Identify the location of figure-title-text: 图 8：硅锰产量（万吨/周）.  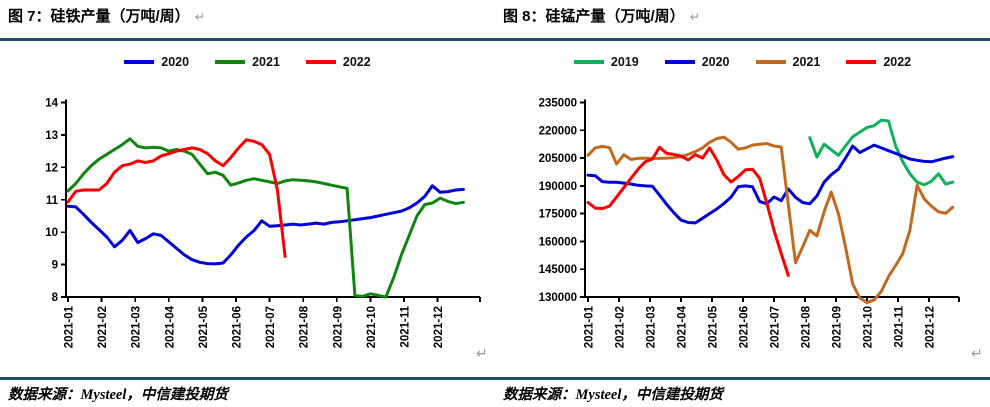
(594, 16).